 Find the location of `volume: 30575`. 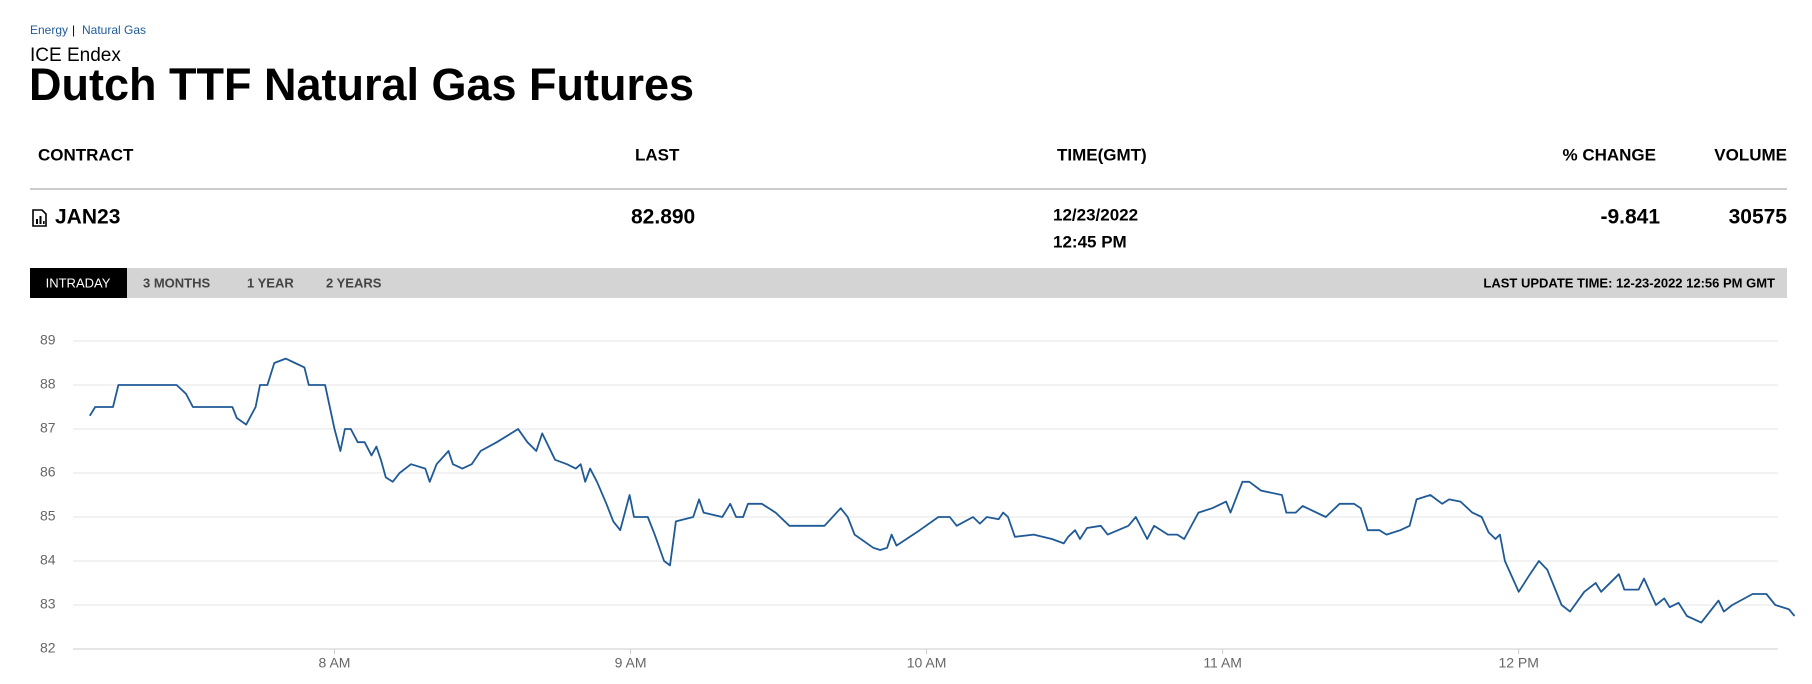

volume: 30575 is located at coordinates (1758, 217).